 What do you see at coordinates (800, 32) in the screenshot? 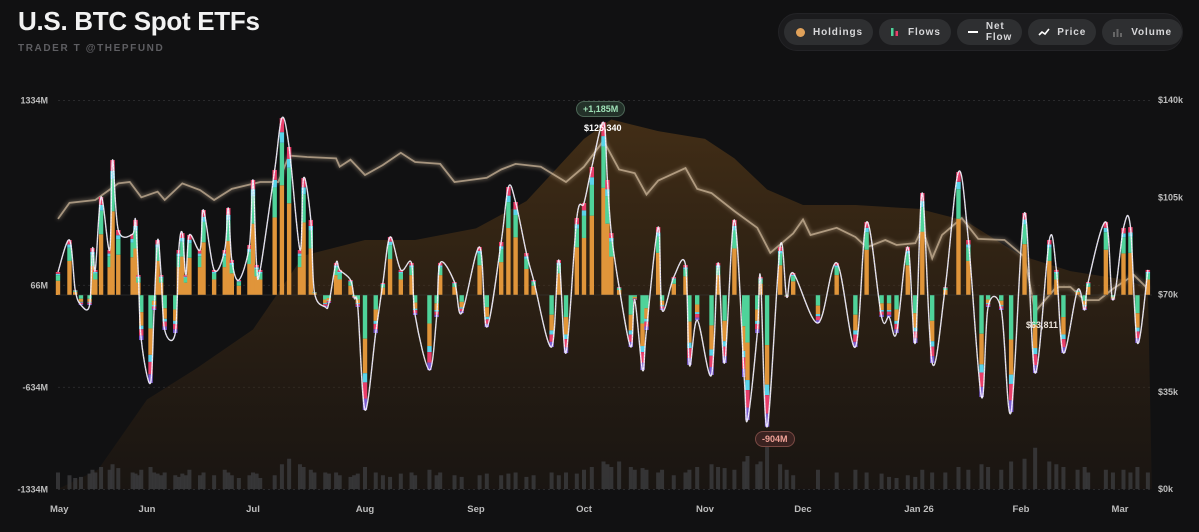
I see `holdings-dot-icon` at bounding box center [800, 32].